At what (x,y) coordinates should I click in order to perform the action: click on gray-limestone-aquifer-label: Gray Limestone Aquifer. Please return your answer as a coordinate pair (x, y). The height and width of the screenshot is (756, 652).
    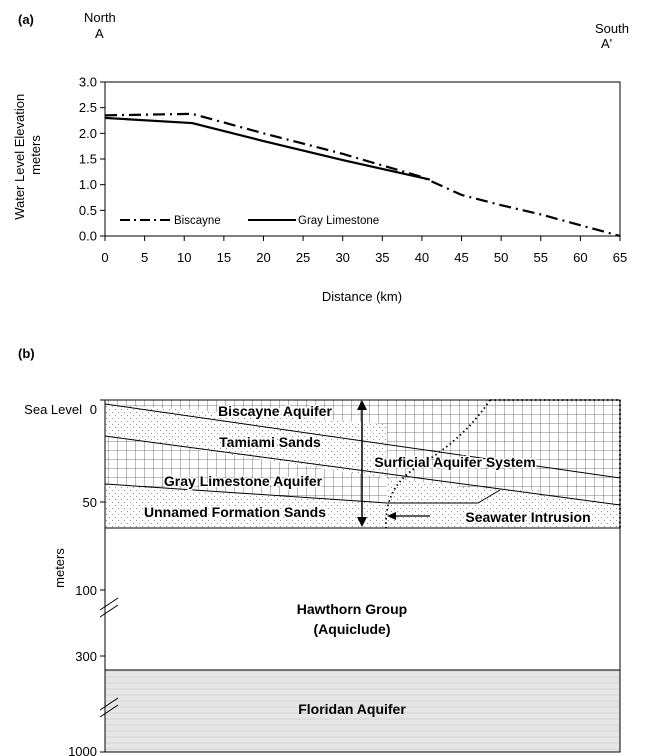
    Looking at the image, I should click on (243, 481).